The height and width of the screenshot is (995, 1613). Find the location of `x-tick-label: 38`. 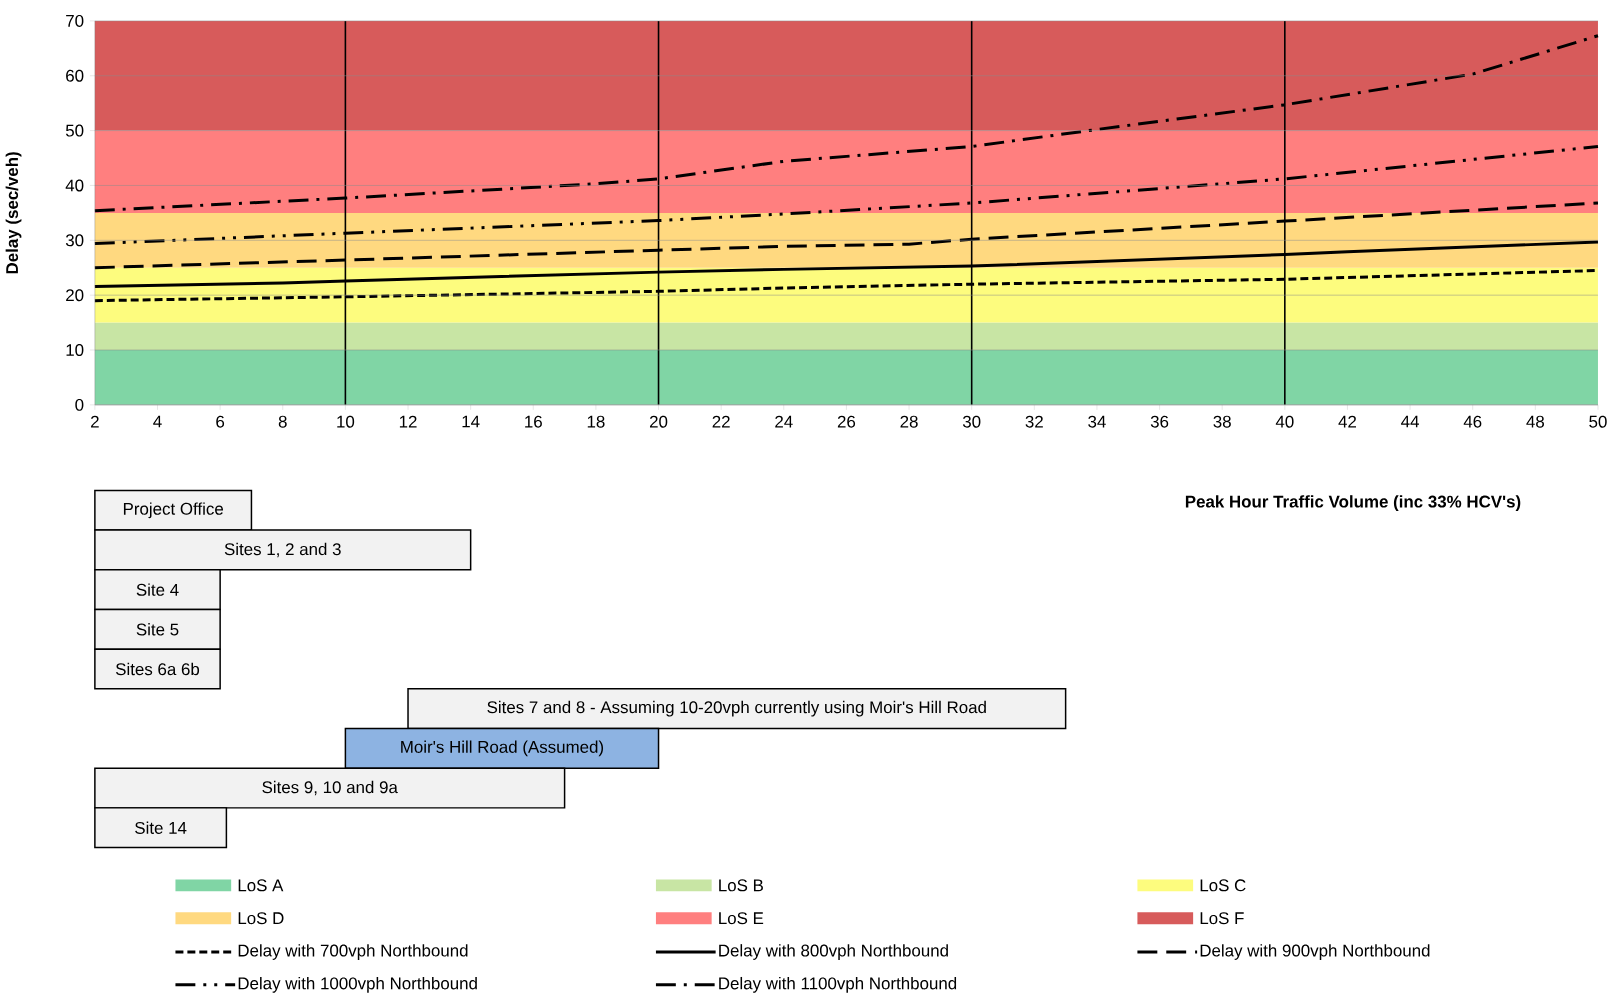

x-tick-label: 38 is located at coordinates (1222, 421).